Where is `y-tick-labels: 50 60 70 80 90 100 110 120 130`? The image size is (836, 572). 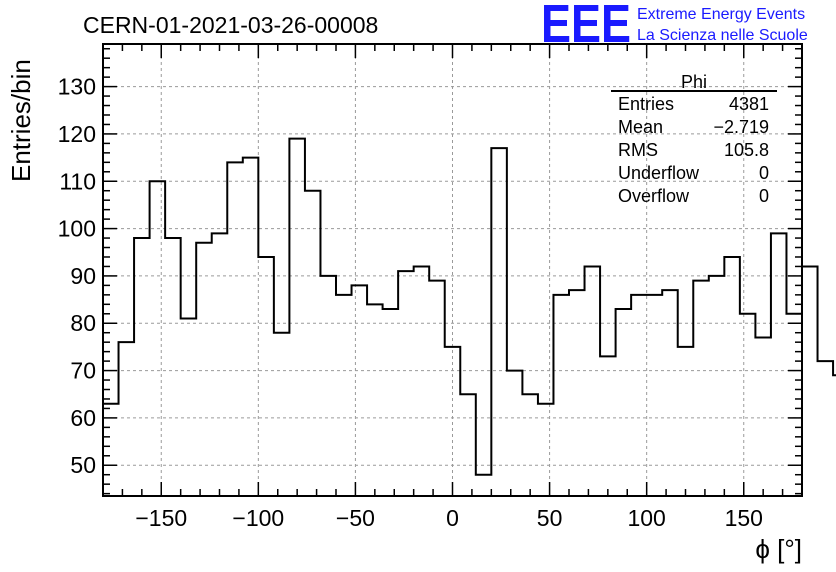 y-tick-labels: 50 60 70 80 90 100 110 120 130 is located at coordinates (77, 276).